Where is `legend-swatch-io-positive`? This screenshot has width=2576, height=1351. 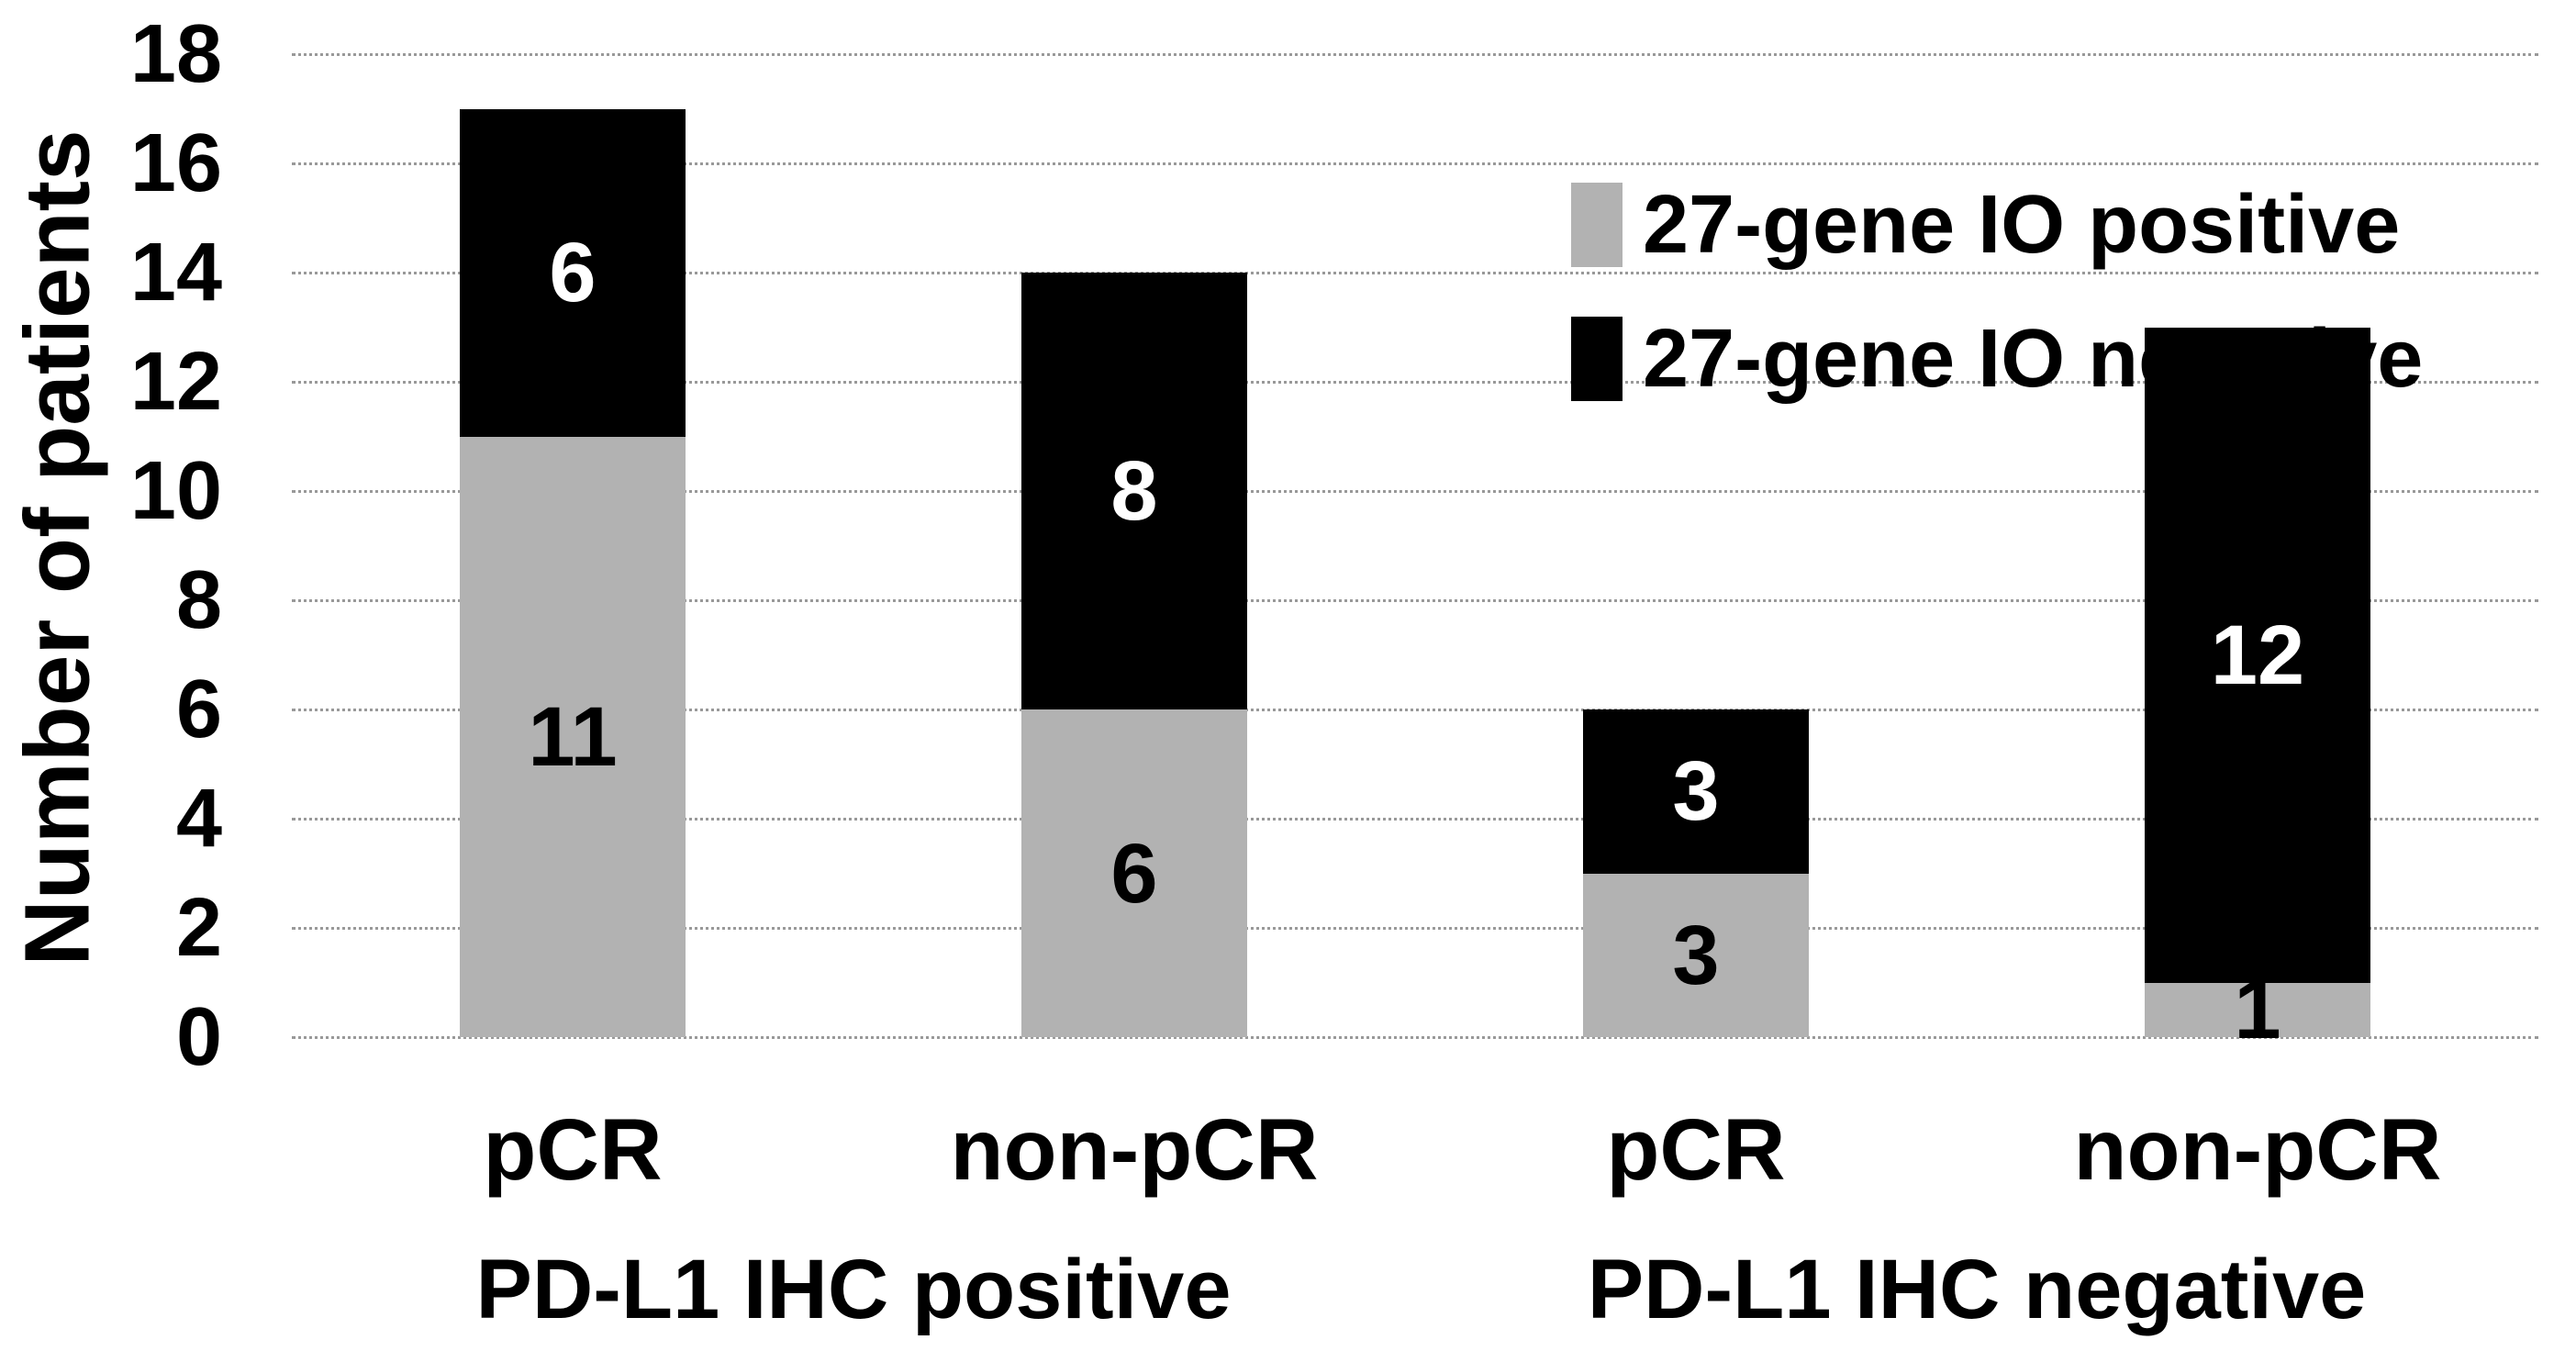 legend-swatch-io-positive is located at coordinates (1597, 225).